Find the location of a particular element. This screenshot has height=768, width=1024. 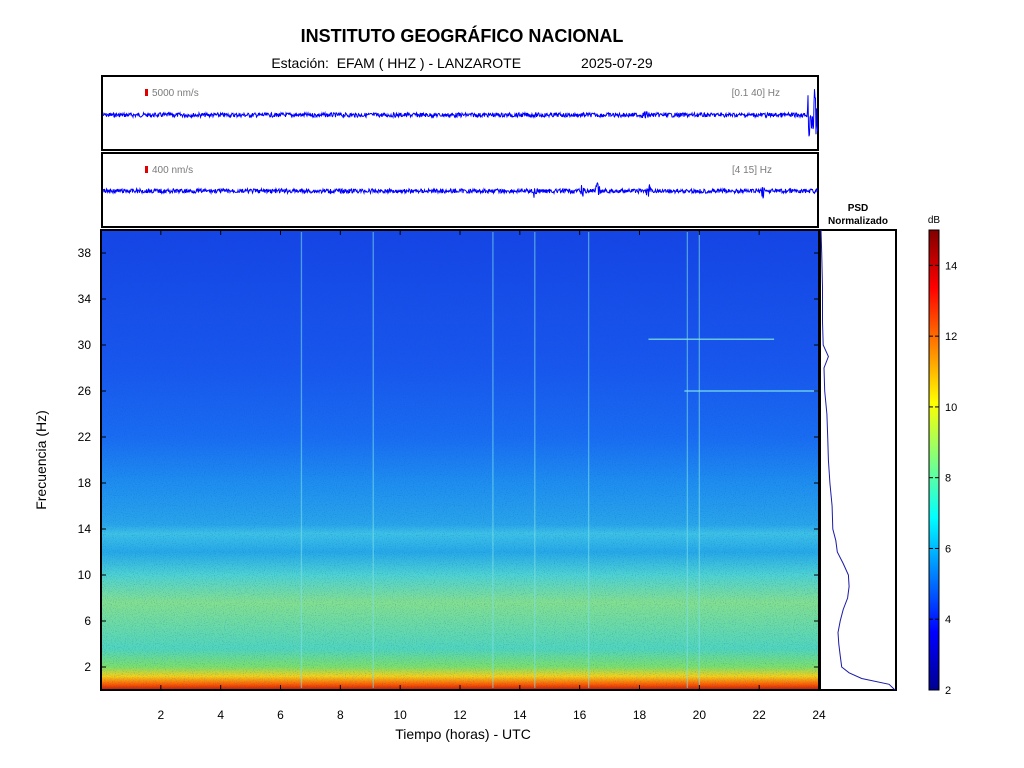

colorbar-tick-label-6: 6 is located at coordinates (948, 549).